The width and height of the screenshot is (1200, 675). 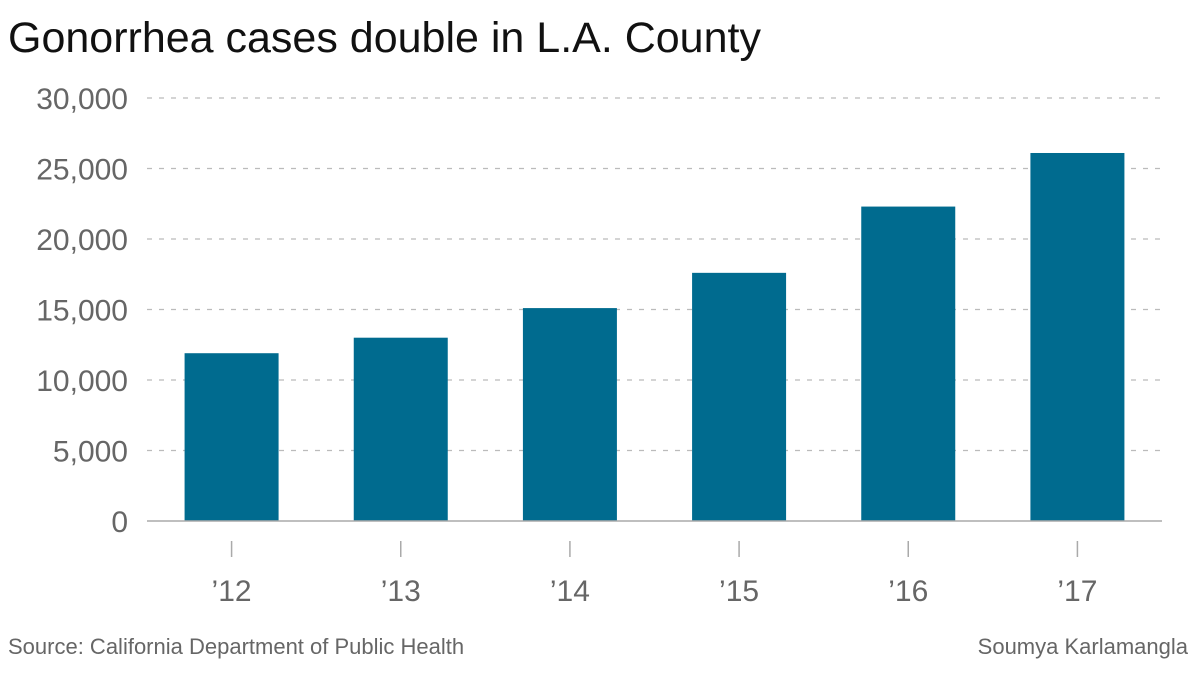 What do you see at coordinates (739, 591) in the screenshot?
I see `x-tick-label: ’15` at bounding box center [739, 591].